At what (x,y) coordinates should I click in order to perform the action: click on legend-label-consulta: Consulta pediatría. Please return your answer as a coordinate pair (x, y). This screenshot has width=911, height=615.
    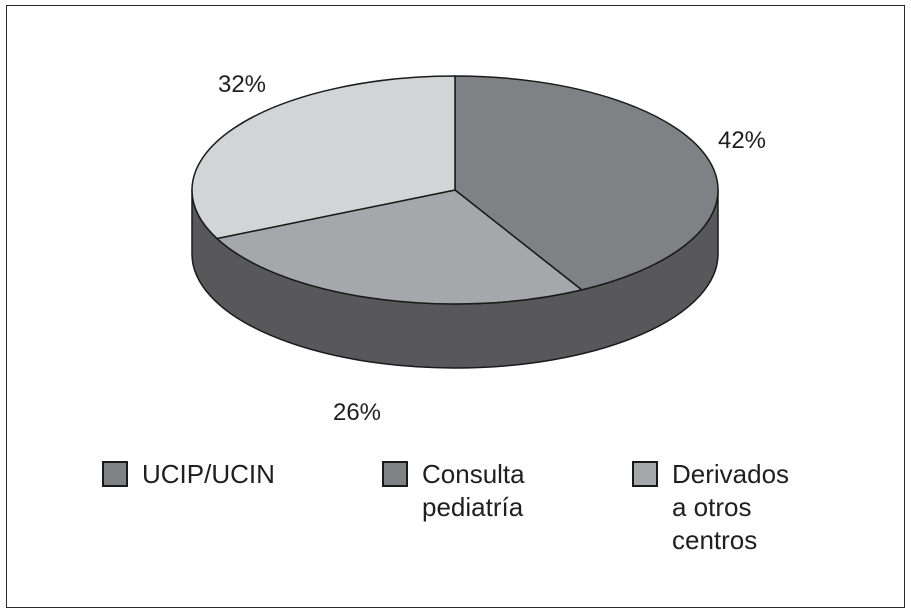
    Looking at the image, I should click on (473, 490).